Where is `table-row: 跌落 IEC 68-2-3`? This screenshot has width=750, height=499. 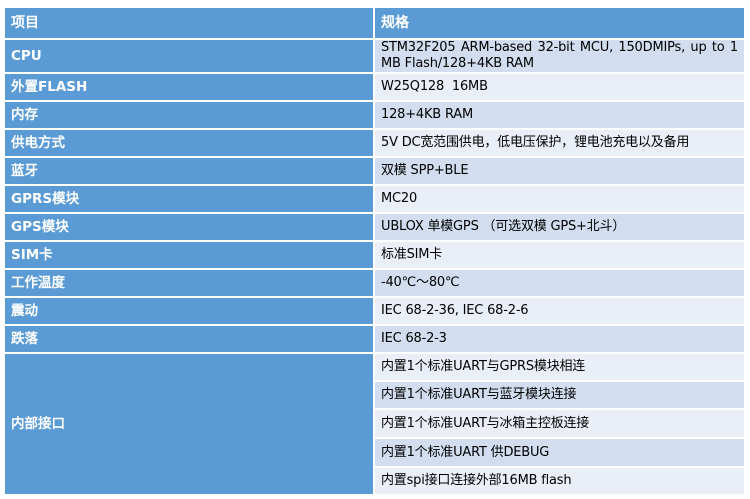
table-row: 跌落 IEC 68-2-3 is located at coordinates (375, 340).